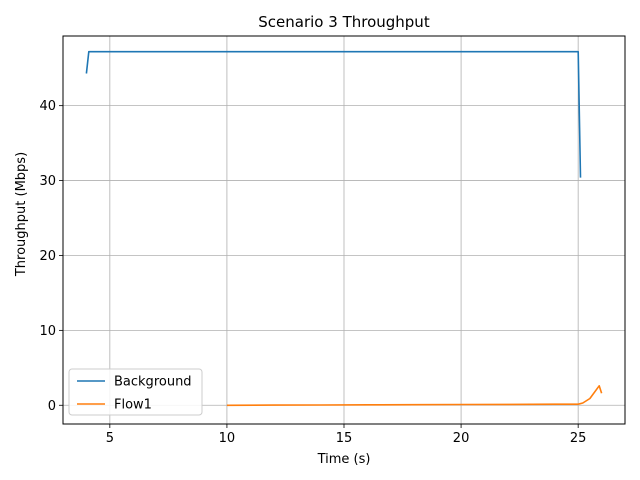 Image resolution: width=640 pixels, height=480 pixels. I want to click on chart-title: Scenario 3 Throughput, so click(344, 22).